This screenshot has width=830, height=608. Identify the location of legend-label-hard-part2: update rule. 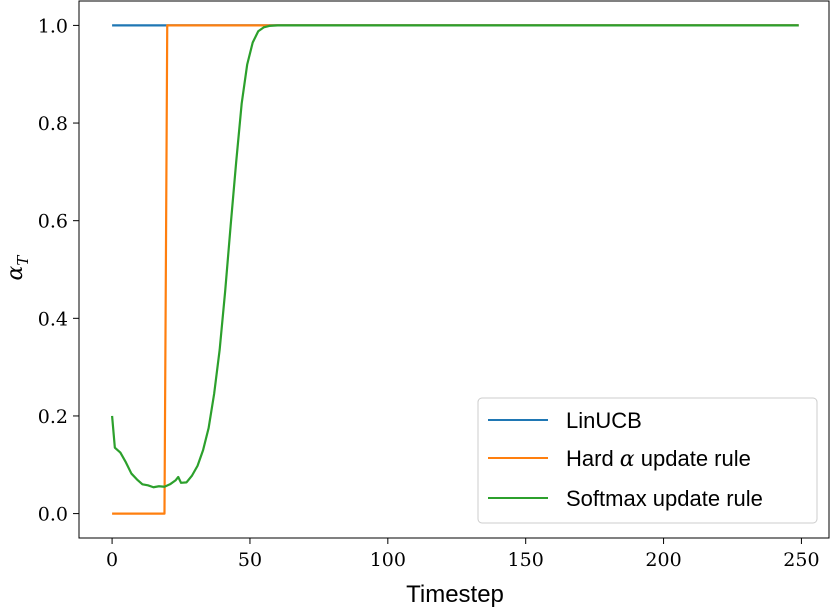
(693, 458).